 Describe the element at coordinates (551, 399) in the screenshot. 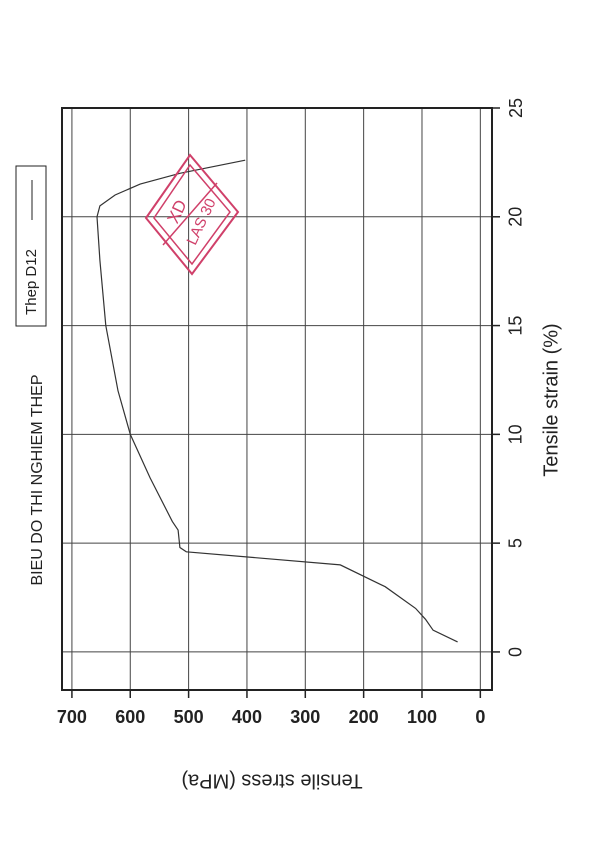

I see `x-axis-label: Tensile strain (%)` at that location.